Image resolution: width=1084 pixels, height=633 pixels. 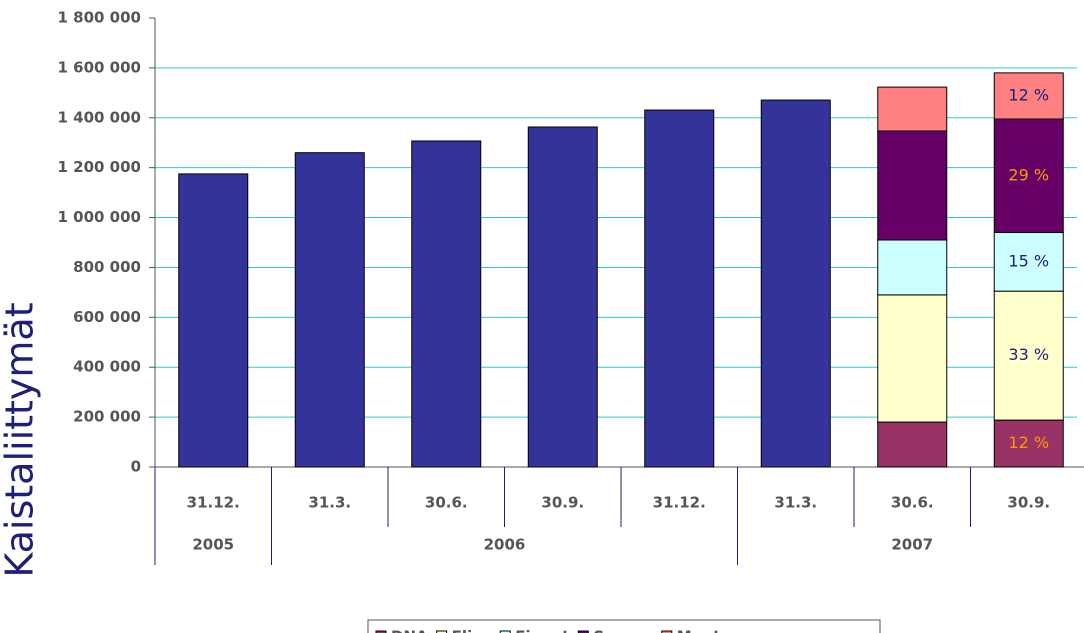 I want to click on legend-label: DNA, so click(x=409, y=630).